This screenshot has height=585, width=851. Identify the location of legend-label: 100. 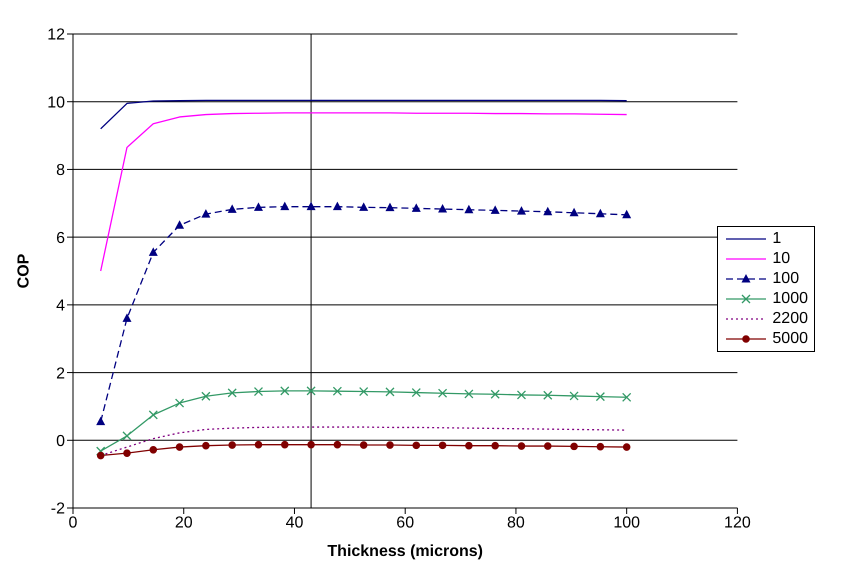
(786, 279).